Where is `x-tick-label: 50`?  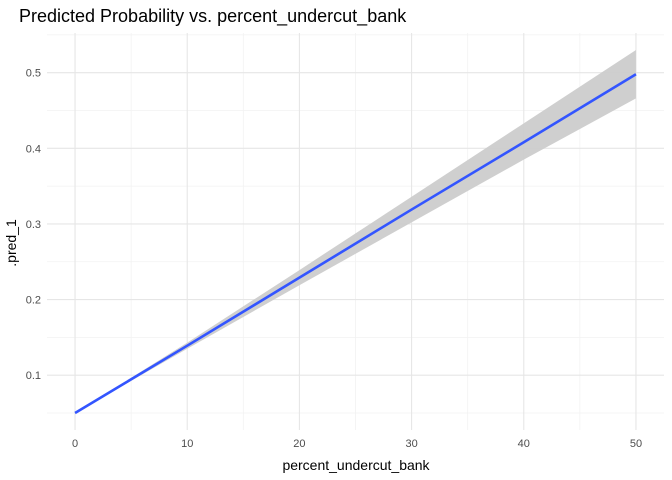
x-tick-label: 50 is located at coordinates (636, 444).